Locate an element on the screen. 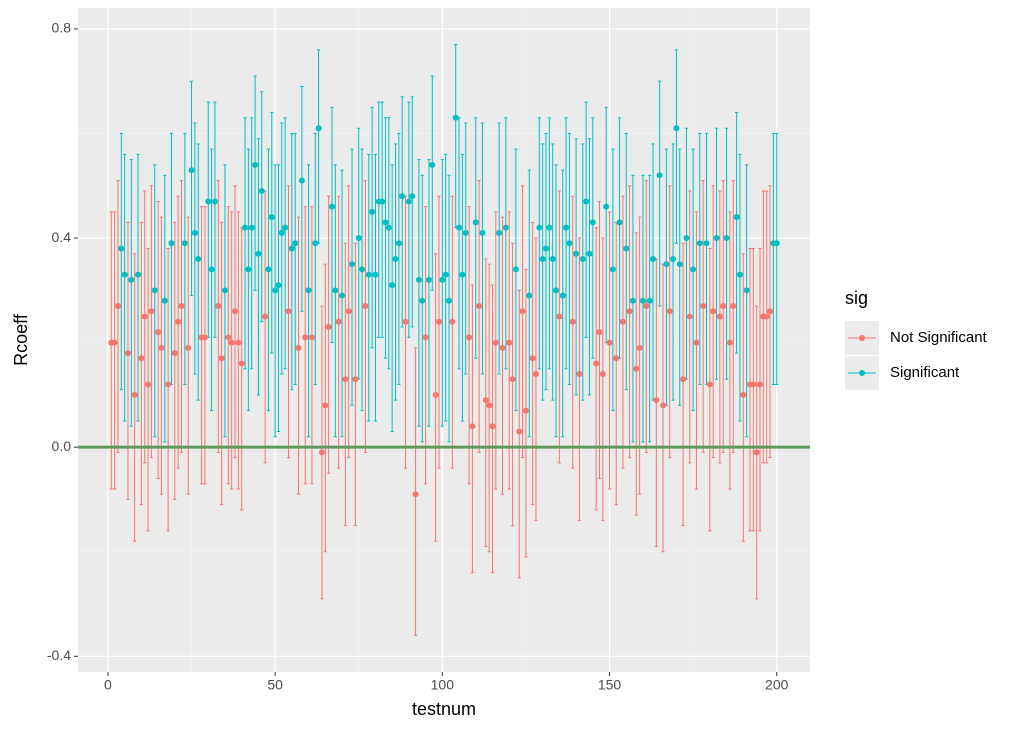 The width and height of the screenshot is (1024, 731). legend-swatch is located at coordinates (862, 338).